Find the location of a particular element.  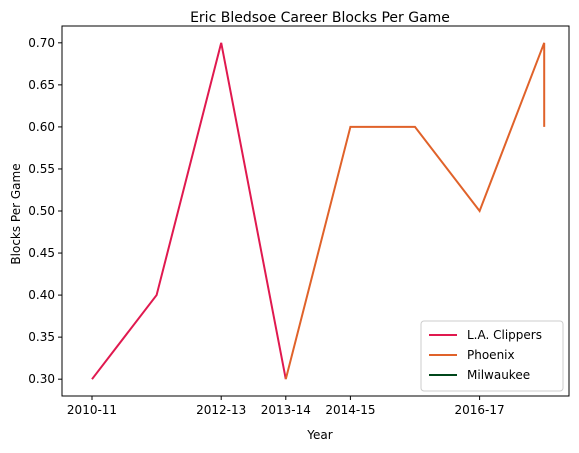

legend-label: Milwaukee is located at coordinates (498, 375).